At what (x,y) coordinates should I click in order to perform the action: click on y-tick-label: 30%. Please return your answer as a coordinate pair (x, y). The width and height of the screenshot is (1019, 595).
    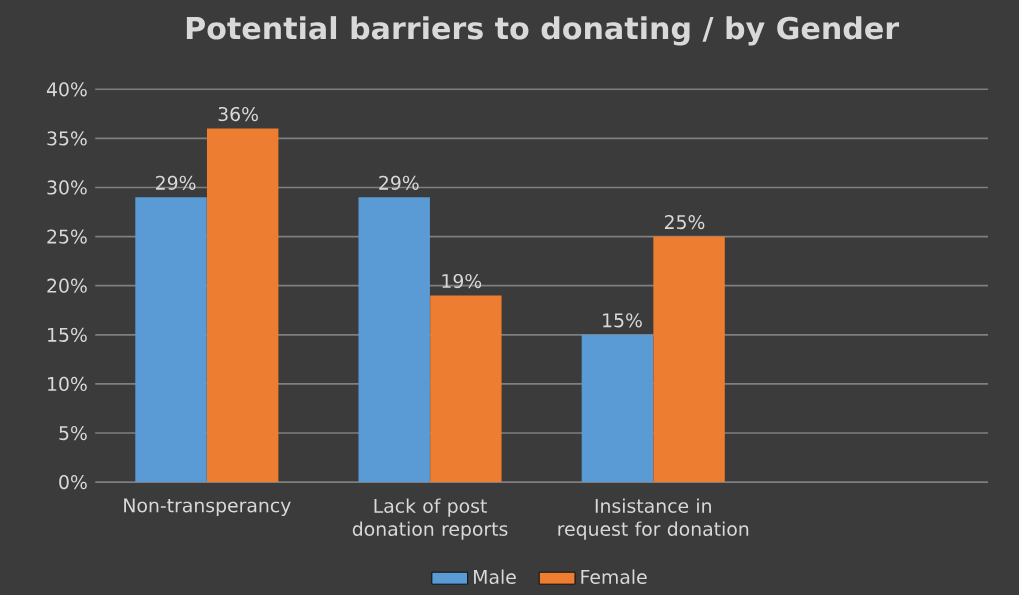
    Looking at the image, I should click on (67, 187).